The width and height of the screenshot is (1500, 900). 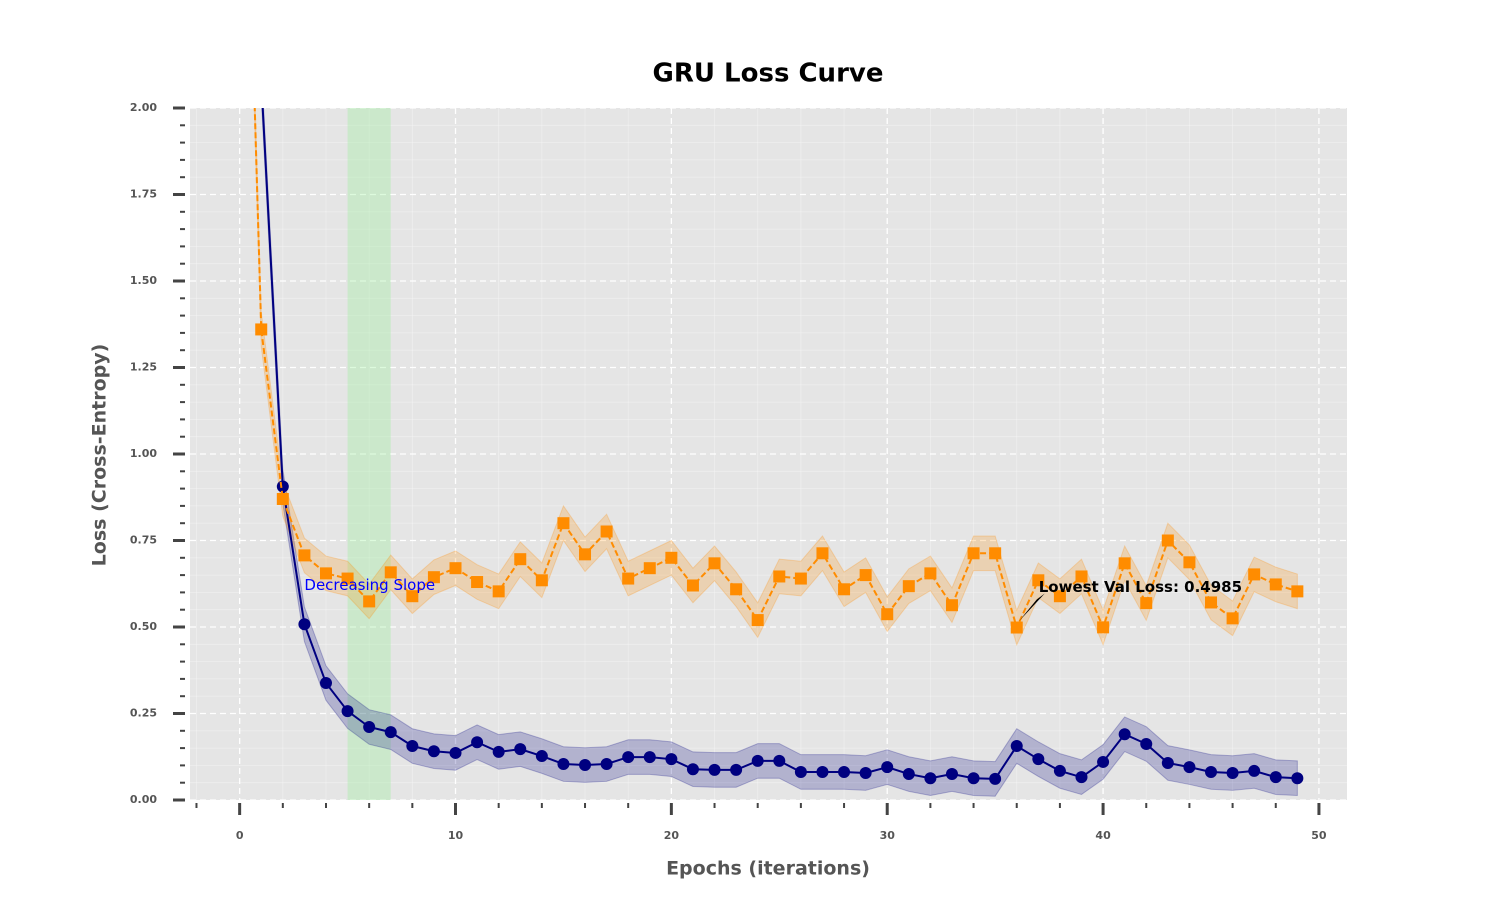 What do you see at coordinates (768, 74) in the screenshot?
I see `chart-title: GRU Loss Curve` at bounding box center [768, 74].